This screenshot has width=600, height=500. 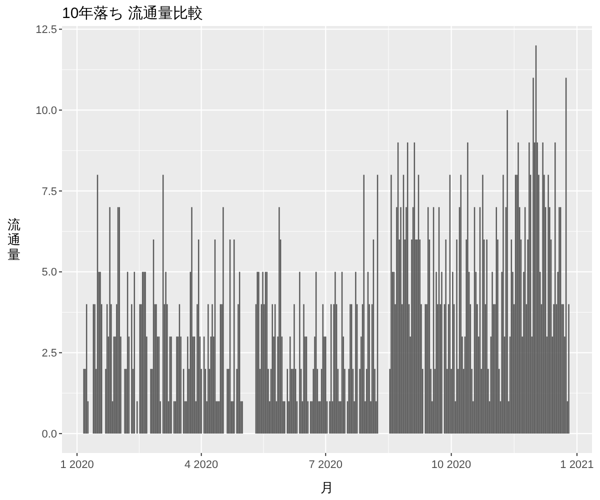 I want to click on x-tick-label: 10 2020, so click(x=451, y=465).